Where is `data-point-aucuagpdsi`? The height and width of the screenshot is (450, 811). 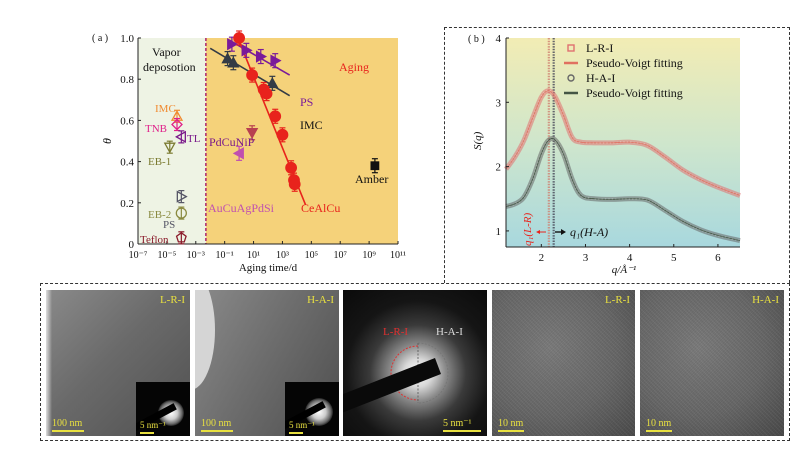
data-point-aucuagpdsi is located at coordinates (238, 153).